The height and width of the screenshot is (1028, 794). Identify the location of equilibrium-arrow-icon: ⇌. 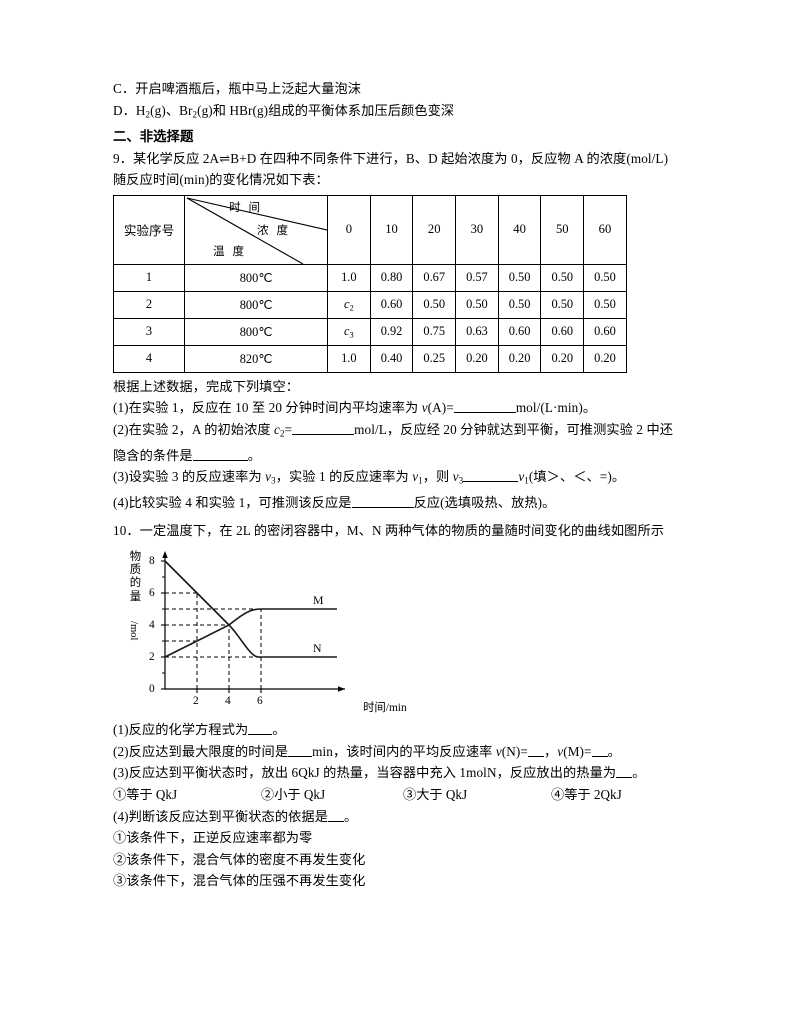
(225, 158).